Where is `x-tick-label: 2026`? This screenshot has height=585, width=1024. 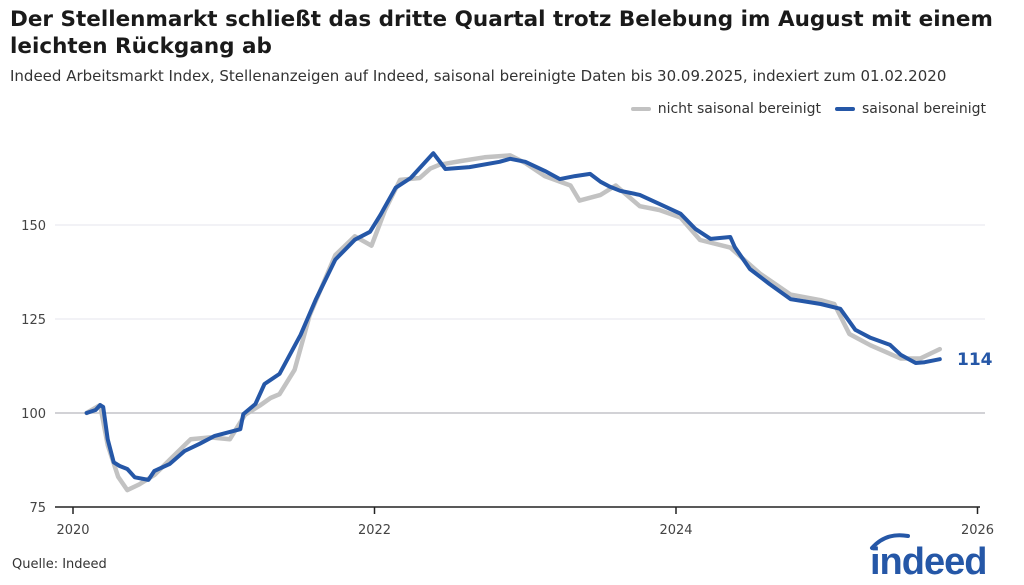 x-tick-label: 2026 is located at coordinates (977, 530).